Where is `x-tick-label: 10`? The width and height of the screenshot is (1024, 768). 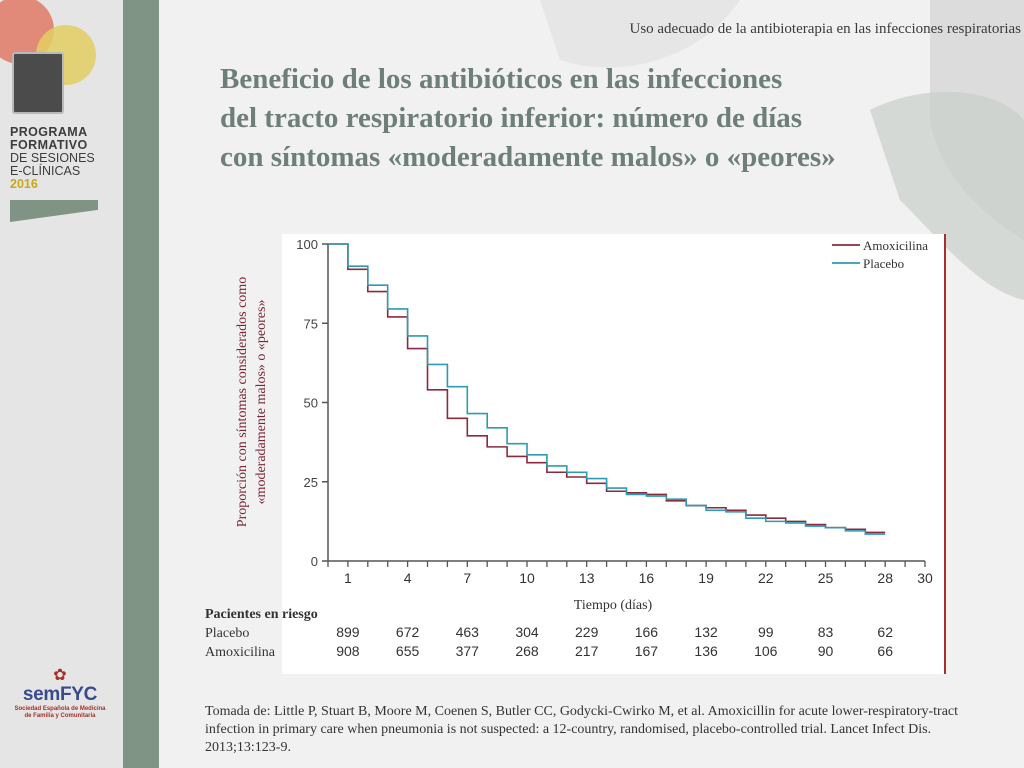 x-tick-label: 10 is located at coordinates (527, 578).